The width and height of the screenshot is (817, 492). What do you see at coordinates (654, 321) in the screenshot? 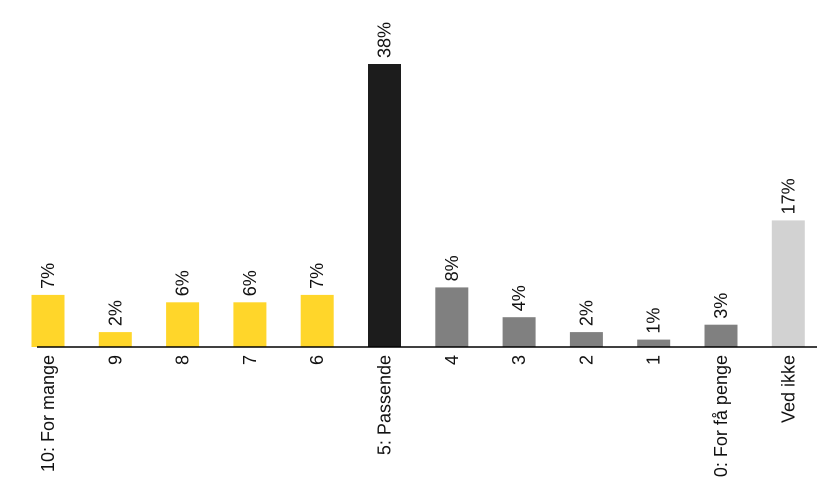
I see `value-label-9: 1%` at bounding box center [654, 321].